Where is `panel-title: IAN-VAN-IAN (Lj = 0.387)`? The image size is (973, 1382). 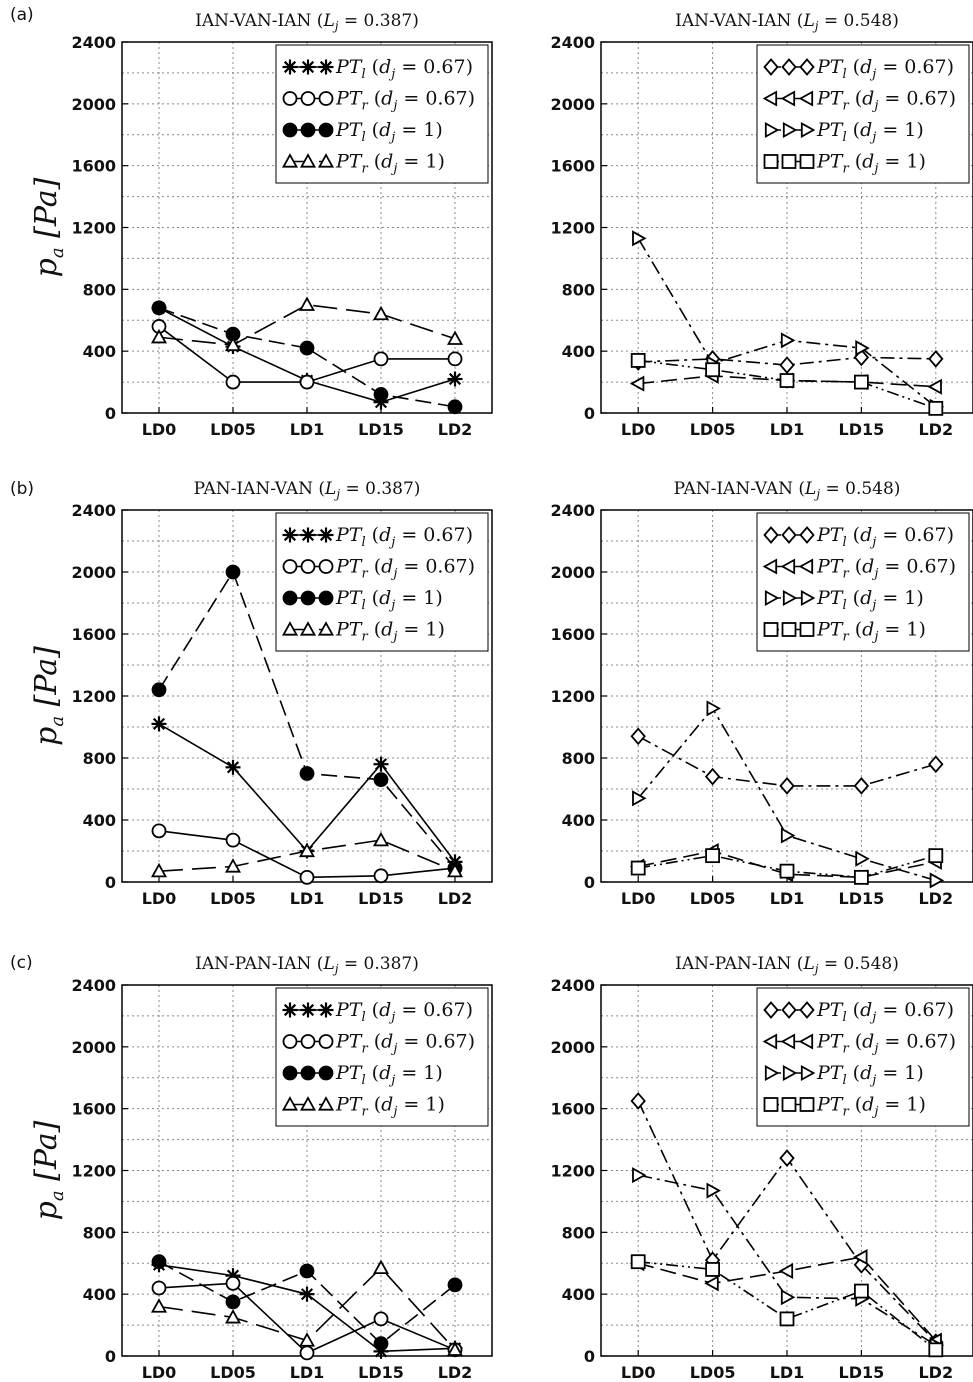
panel-title: IAN-VAN-IAN (Lj = 0.387) is located at coordinates (307, 22).